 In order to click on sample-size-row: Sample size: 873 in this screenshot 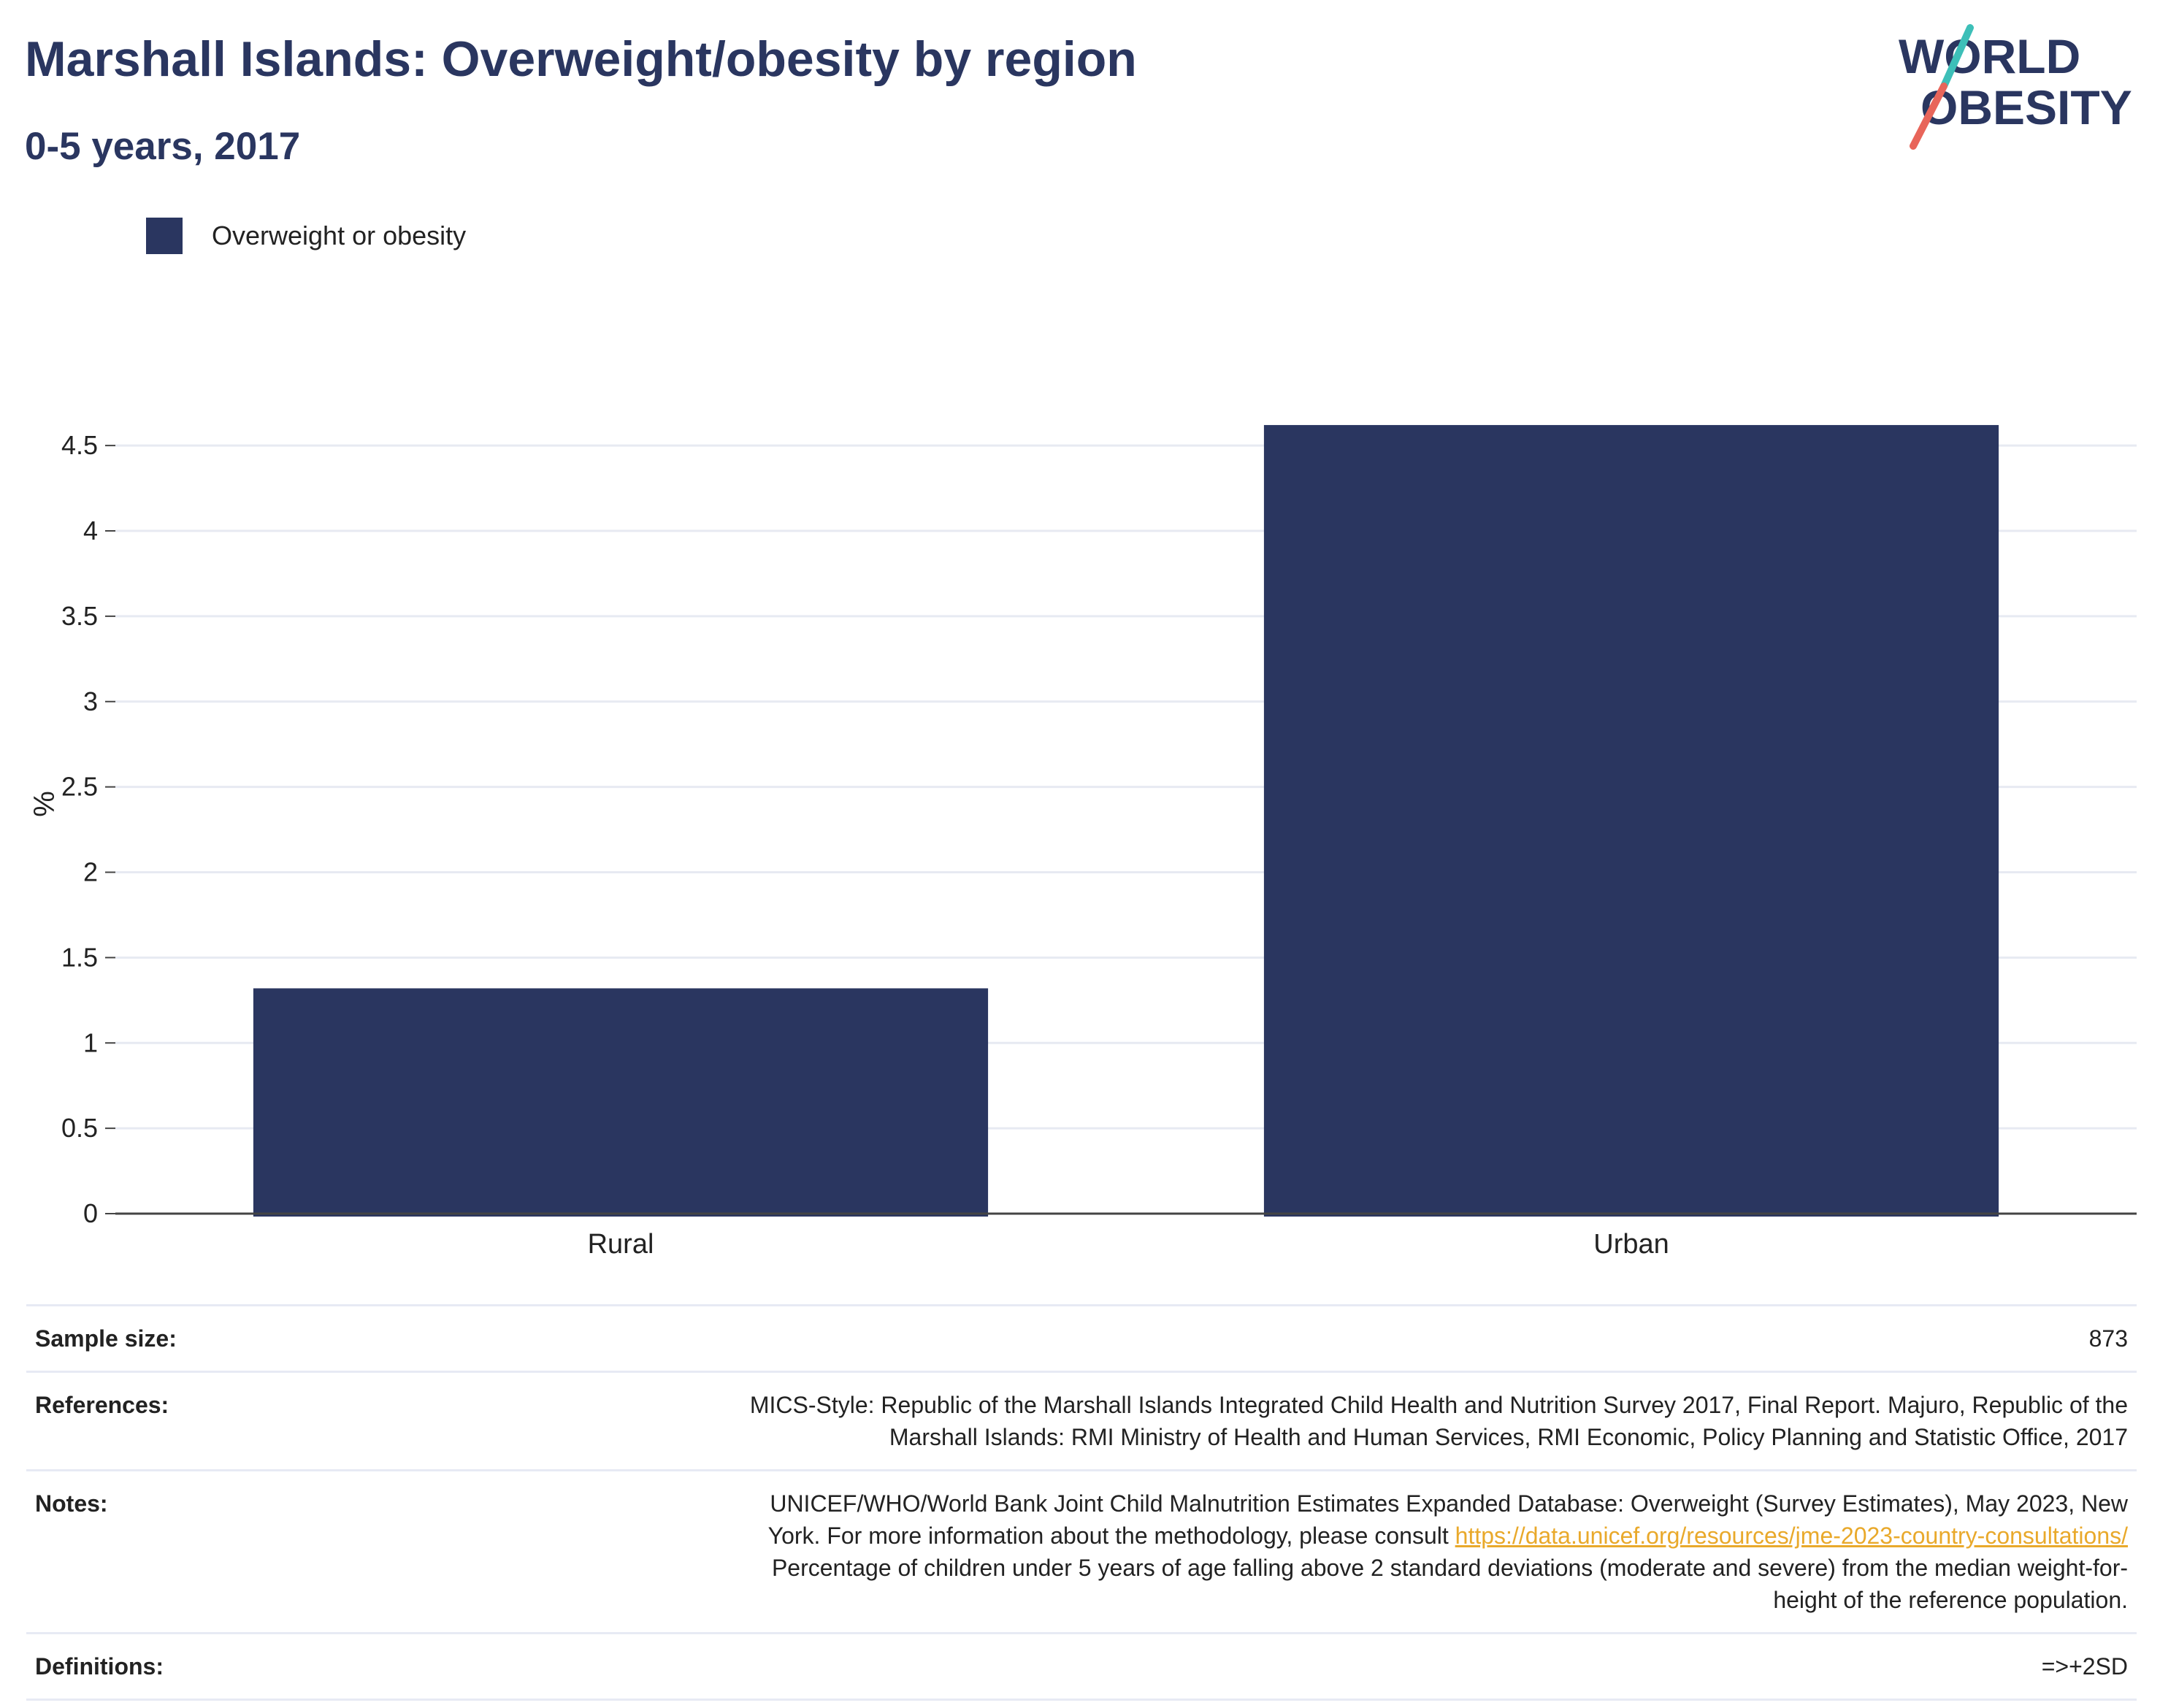, I will do `click(1081, 1337)`.